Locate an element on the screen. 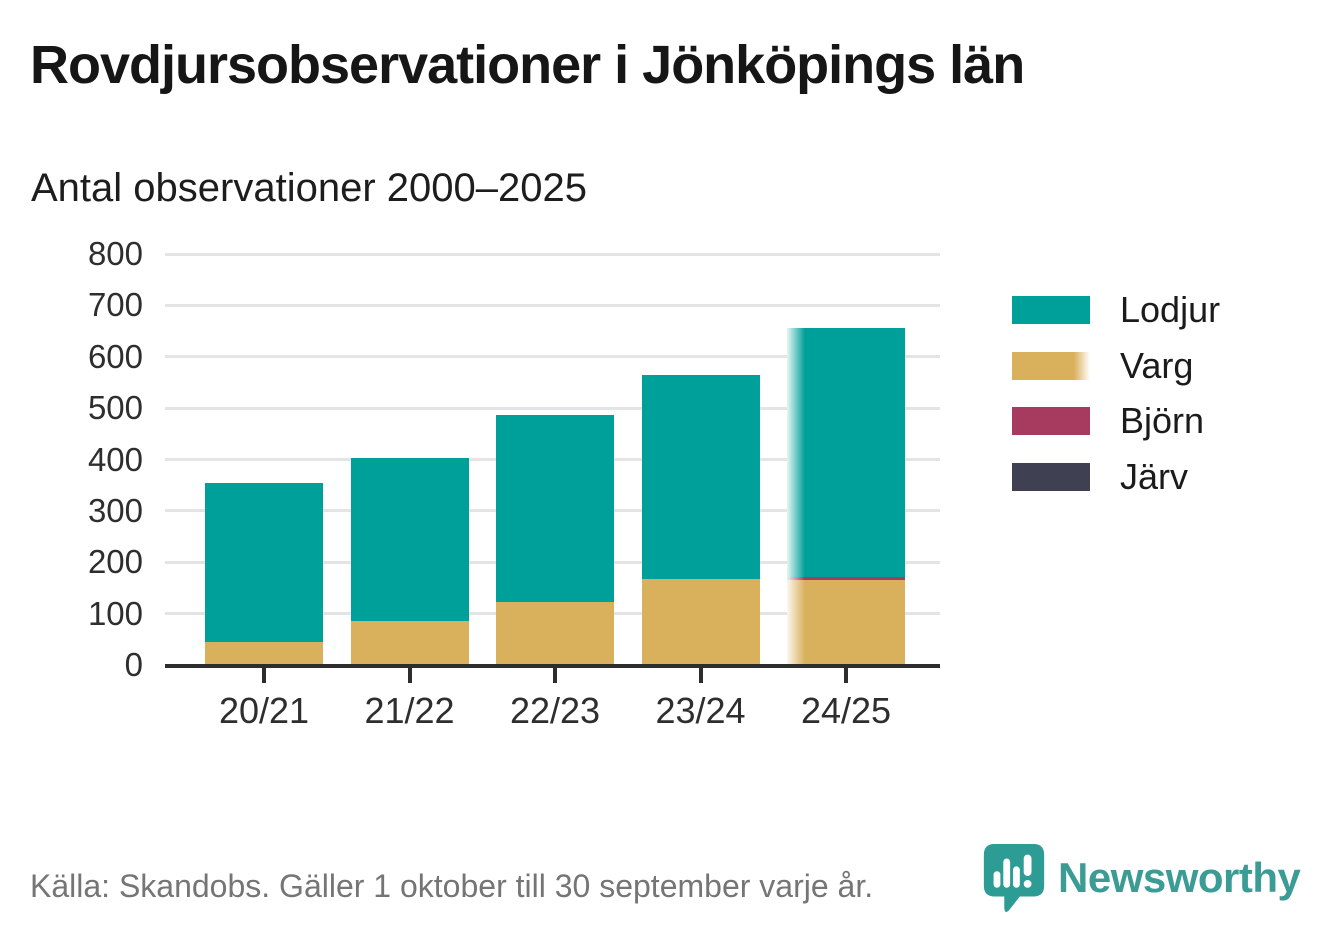  legend-label-varg: Varg is located at coordinates (1157, 365).